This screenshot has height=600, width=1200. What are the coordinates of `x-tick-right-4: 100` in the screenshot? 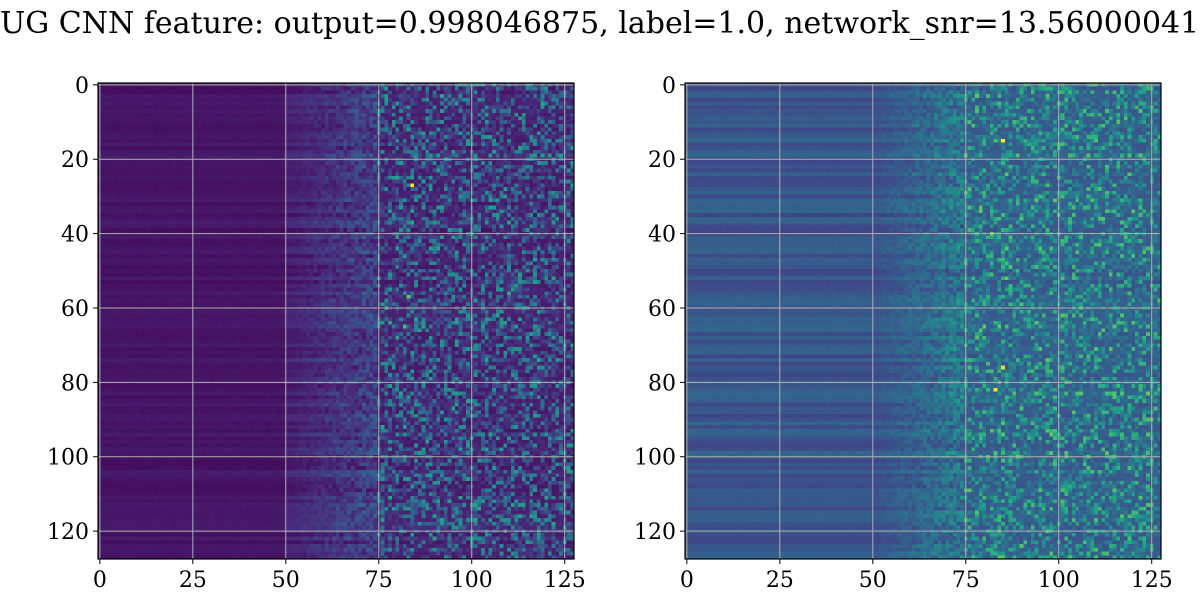 It's located at (1059, 576).